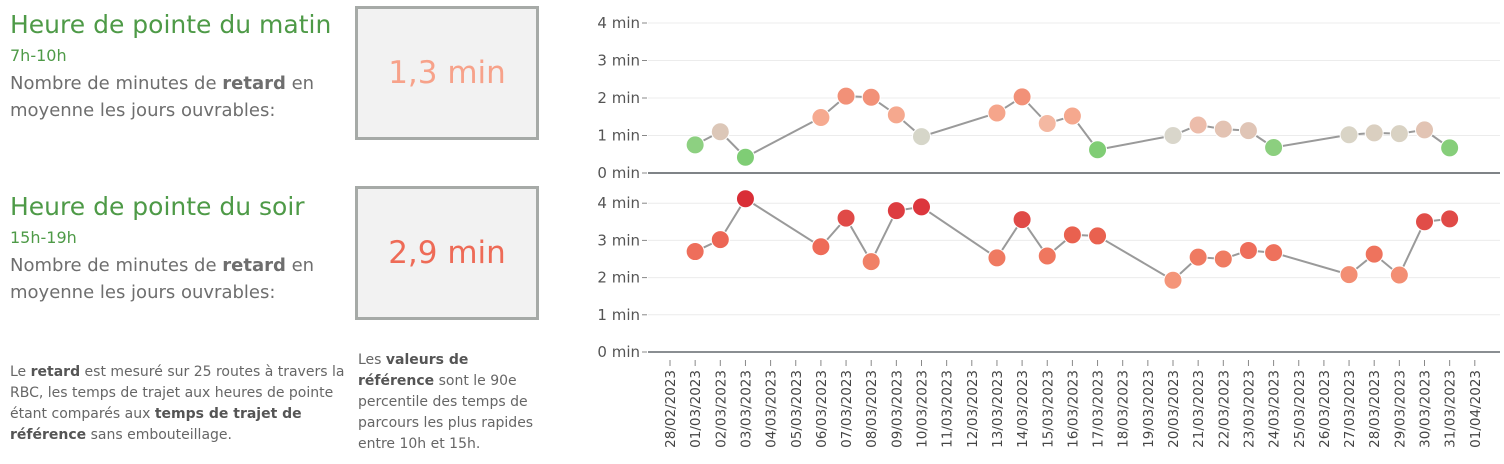  I want to click on x-tick-label: 30/03/2023, so click(1426, 409).